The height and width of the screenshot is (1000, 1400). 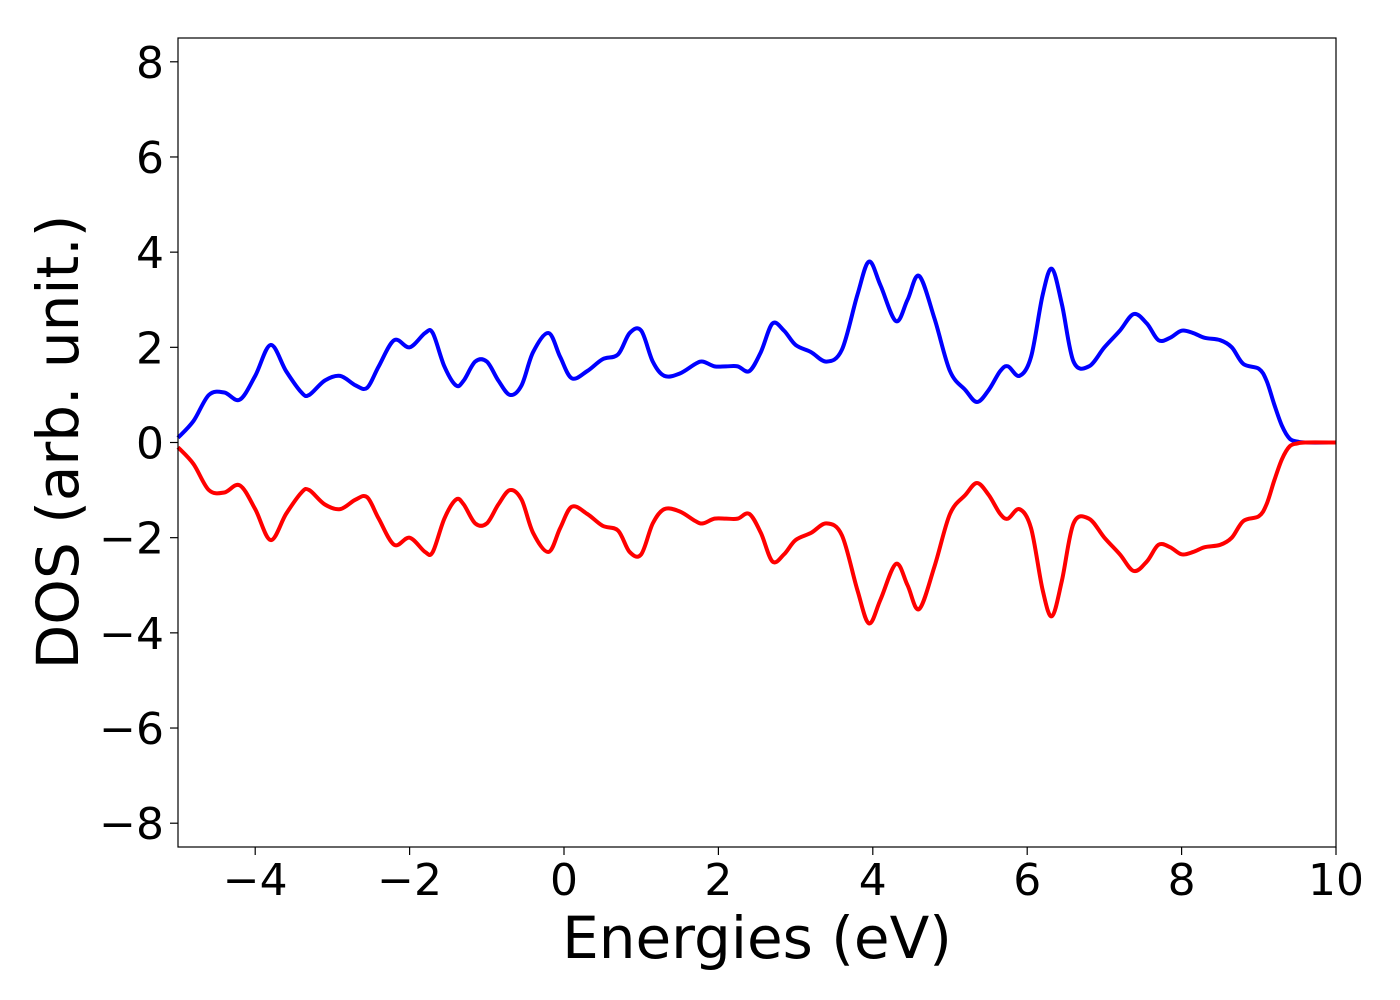 What do you see at coordinates (150, 444) in the screenshot?
I see `y-tick-label: 0` at bounding box center [150, 444].